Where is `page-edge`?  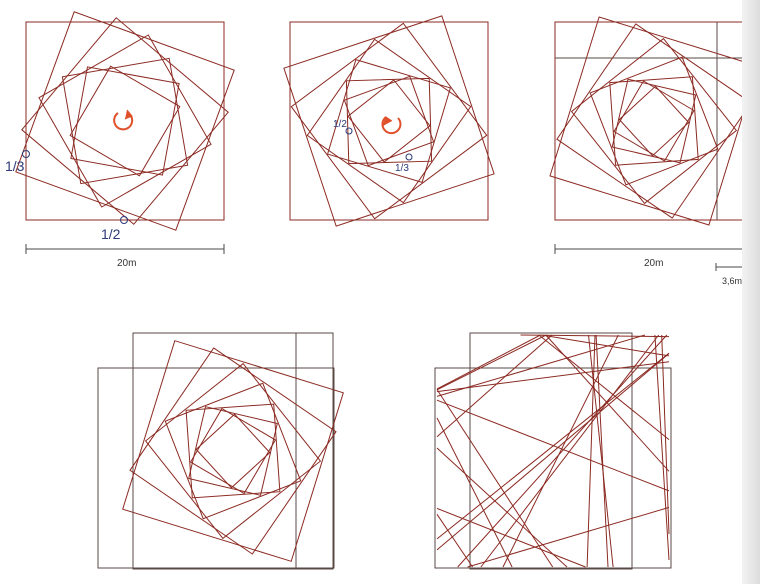 page-edge is located at coordinates (751, 292).